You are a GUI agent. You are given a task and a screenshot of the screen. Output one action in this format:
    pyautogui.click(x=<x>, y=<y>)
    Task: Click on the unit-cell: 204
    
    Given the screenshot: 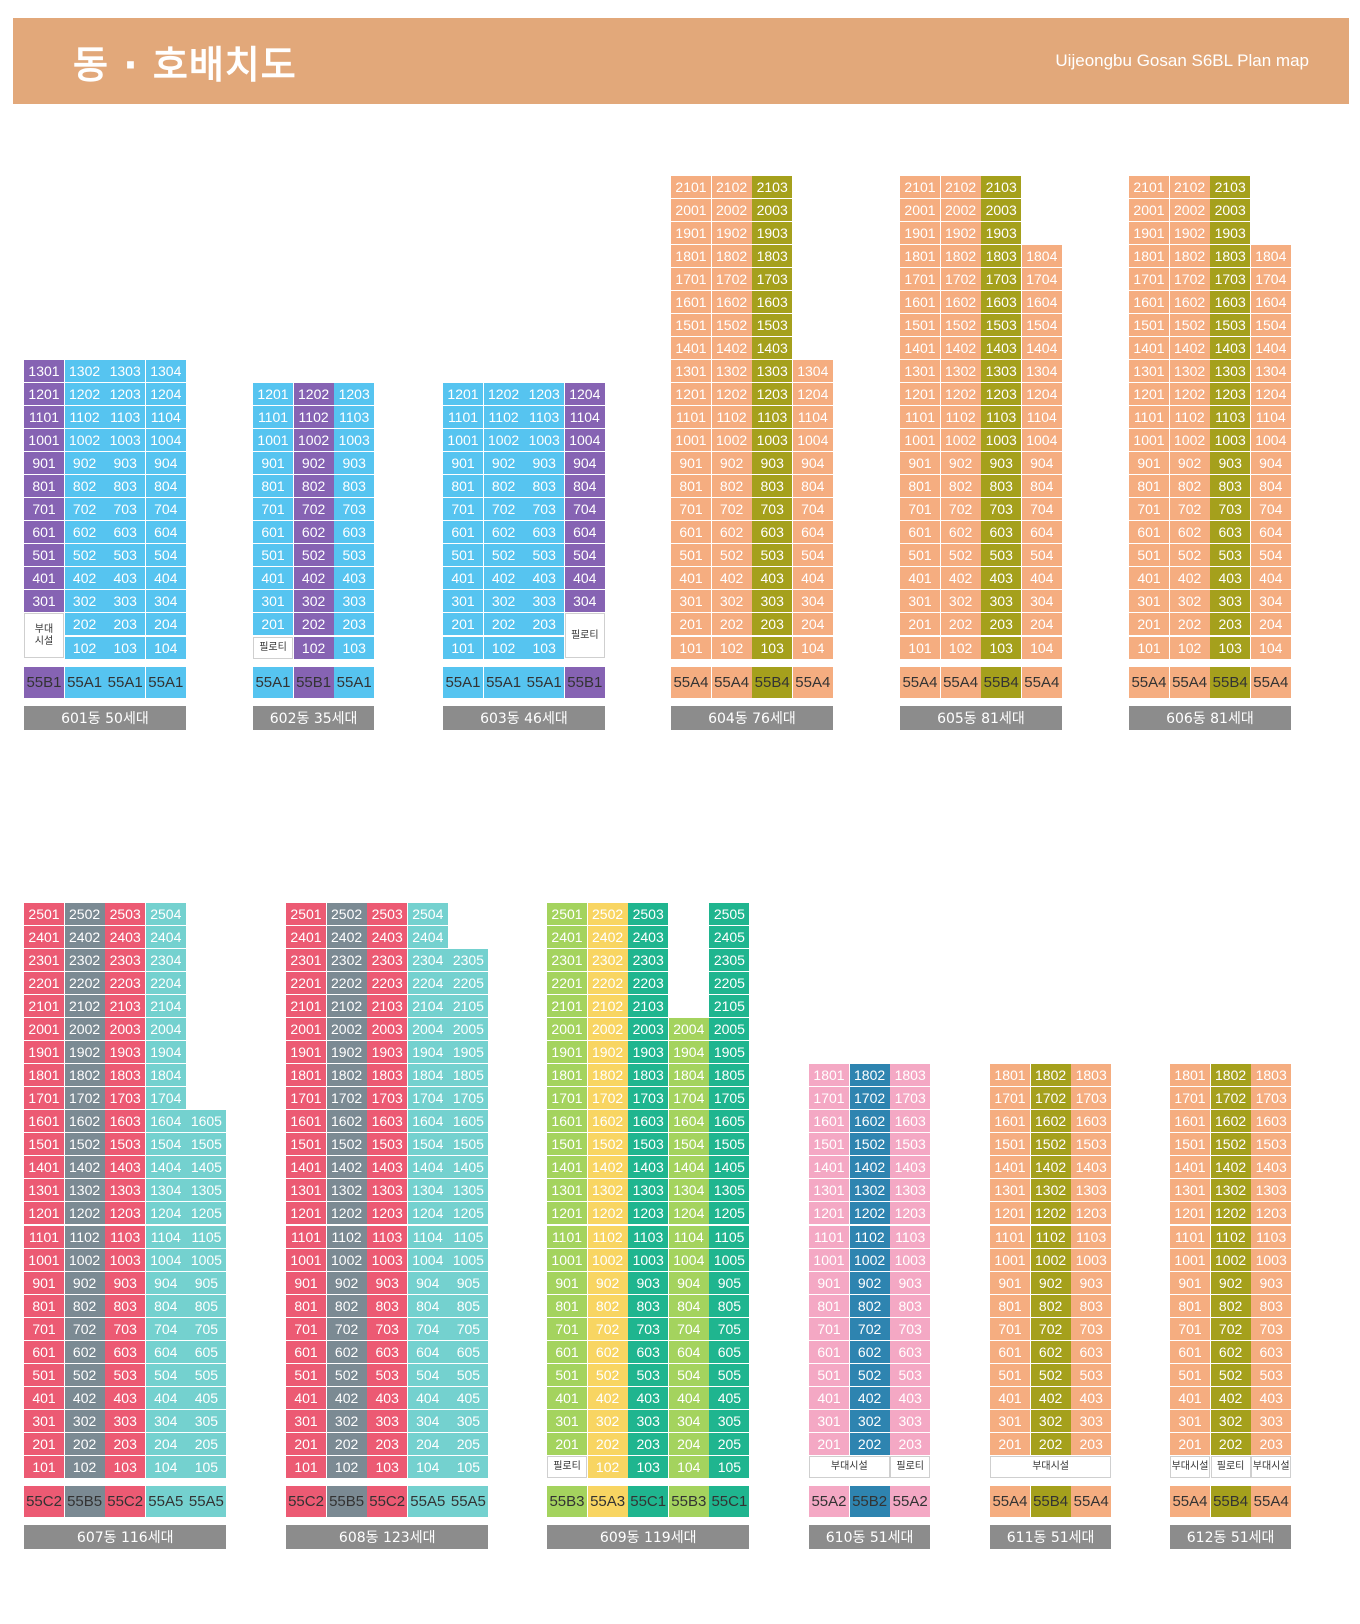 What is the action you would take?
    pyautogui.click(x=812, y=624)
    